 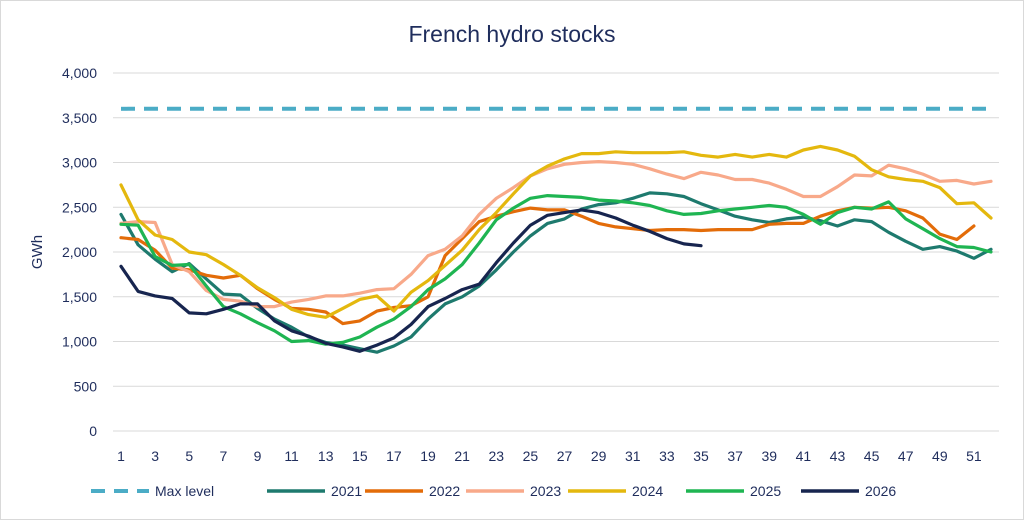 What do you see at coordinates (291, 456) in the screenshot?
I see `x-tick-label: 11` at bounding box center [291, 456].